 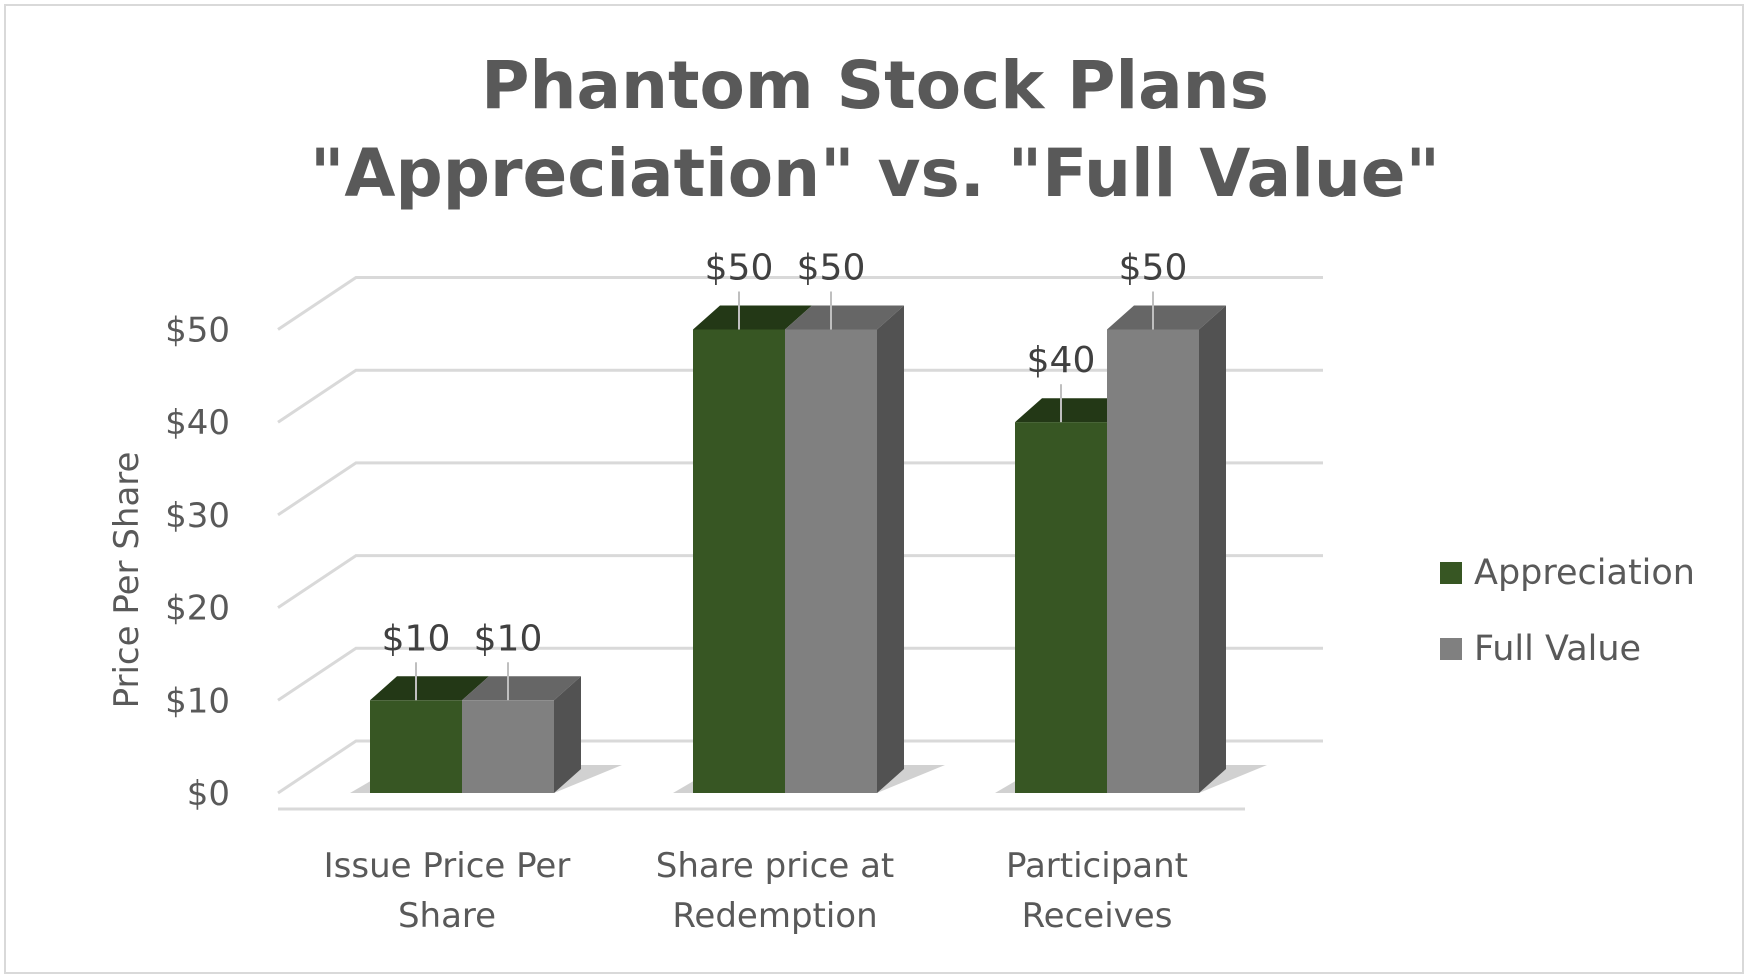 I want to click on y-tick-label: $10, so click(x=197, y=701).